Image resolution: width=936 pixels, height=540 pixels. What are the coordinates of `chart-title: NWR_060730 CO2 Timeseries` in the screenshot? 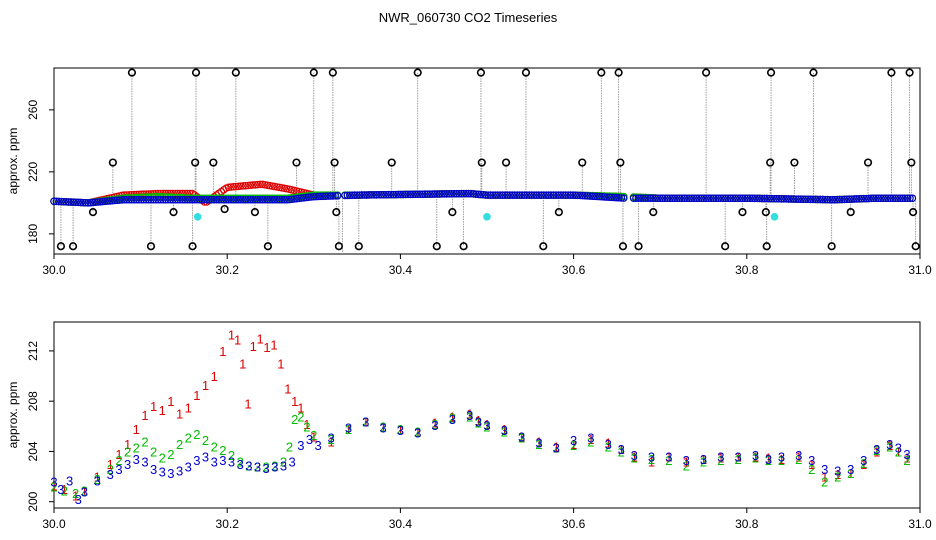 It's located at (468, 17).